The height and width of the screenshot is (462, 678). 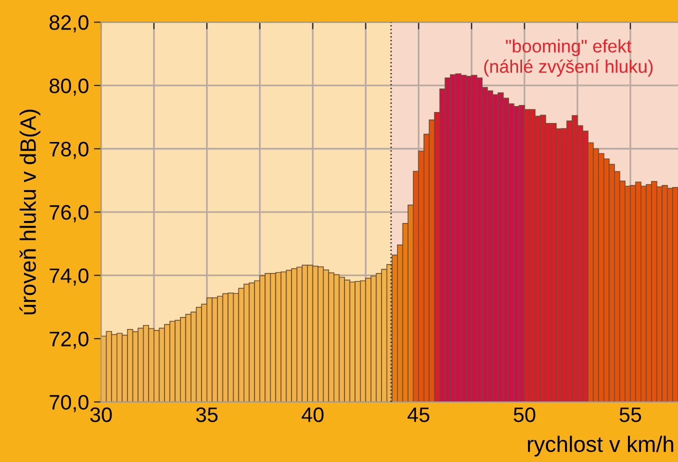 I want to click on x-axis-title: rychlost v km/h, so click(x=601, y=446).